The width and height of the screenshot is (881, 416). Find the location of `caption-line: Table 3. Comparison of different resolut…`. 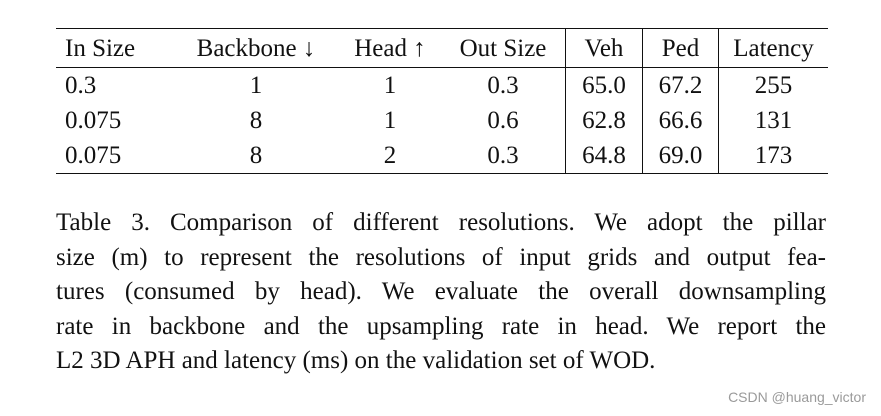

caption-line: Table 3. Comparison of different resolut… is located at coordinates (441, 222).